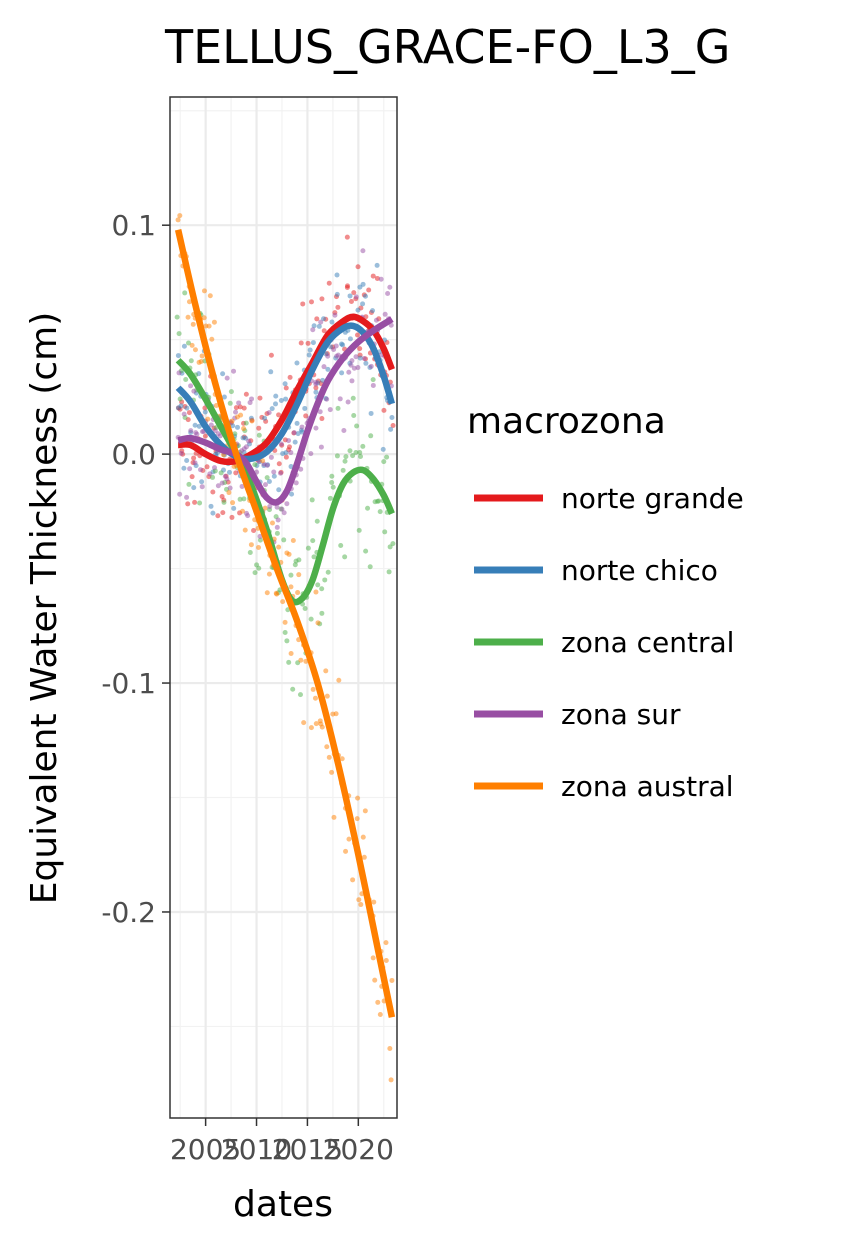  What do you see at coordinates (135, 569) in the screenshot?
I see `y-axis-ticks: 0.1 0.0 -0.1 -0.2` at bounding box center [135, 569].